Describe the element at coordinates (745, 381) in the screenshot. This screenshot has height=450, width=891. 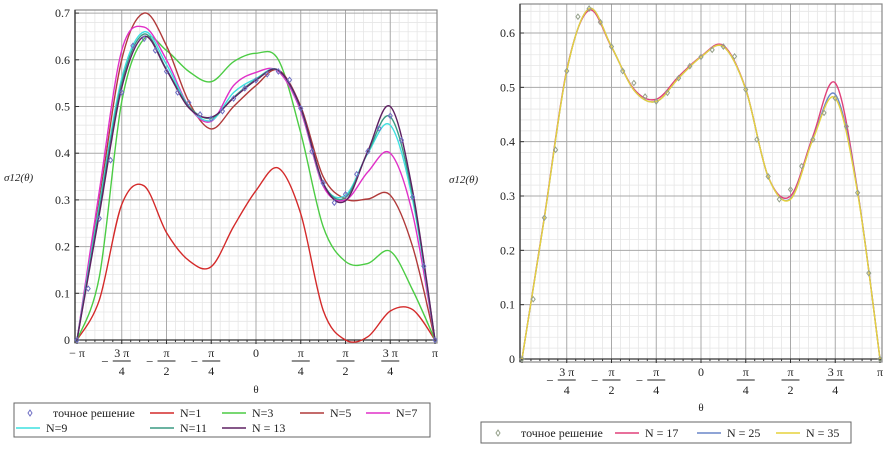
I see `x-tick-label: π4` at that location.